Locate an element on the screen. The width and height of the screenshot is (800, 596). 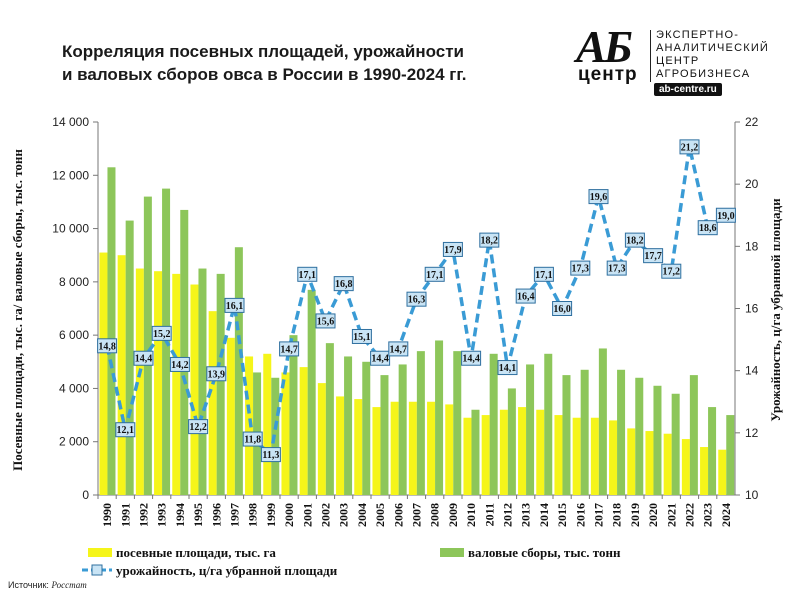
logo-text-line: ЦЕНТР is located at coordinates (678, 61).